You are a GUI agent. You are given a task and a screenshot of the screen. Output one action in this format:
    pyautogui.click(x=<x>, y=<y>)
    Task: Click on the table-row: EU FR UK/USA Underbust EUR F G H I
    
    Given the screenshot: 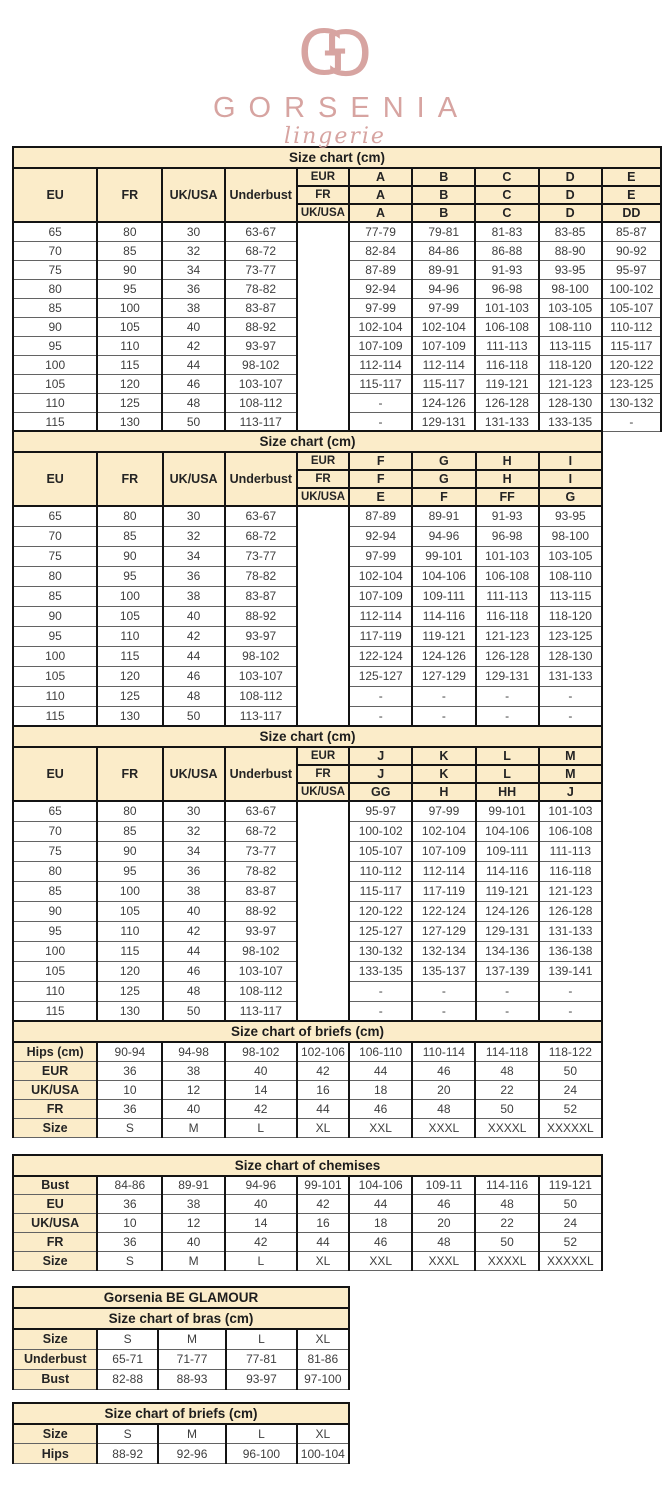 What is the action you would take?
    pyautogui.click(x=307, y=479)
    